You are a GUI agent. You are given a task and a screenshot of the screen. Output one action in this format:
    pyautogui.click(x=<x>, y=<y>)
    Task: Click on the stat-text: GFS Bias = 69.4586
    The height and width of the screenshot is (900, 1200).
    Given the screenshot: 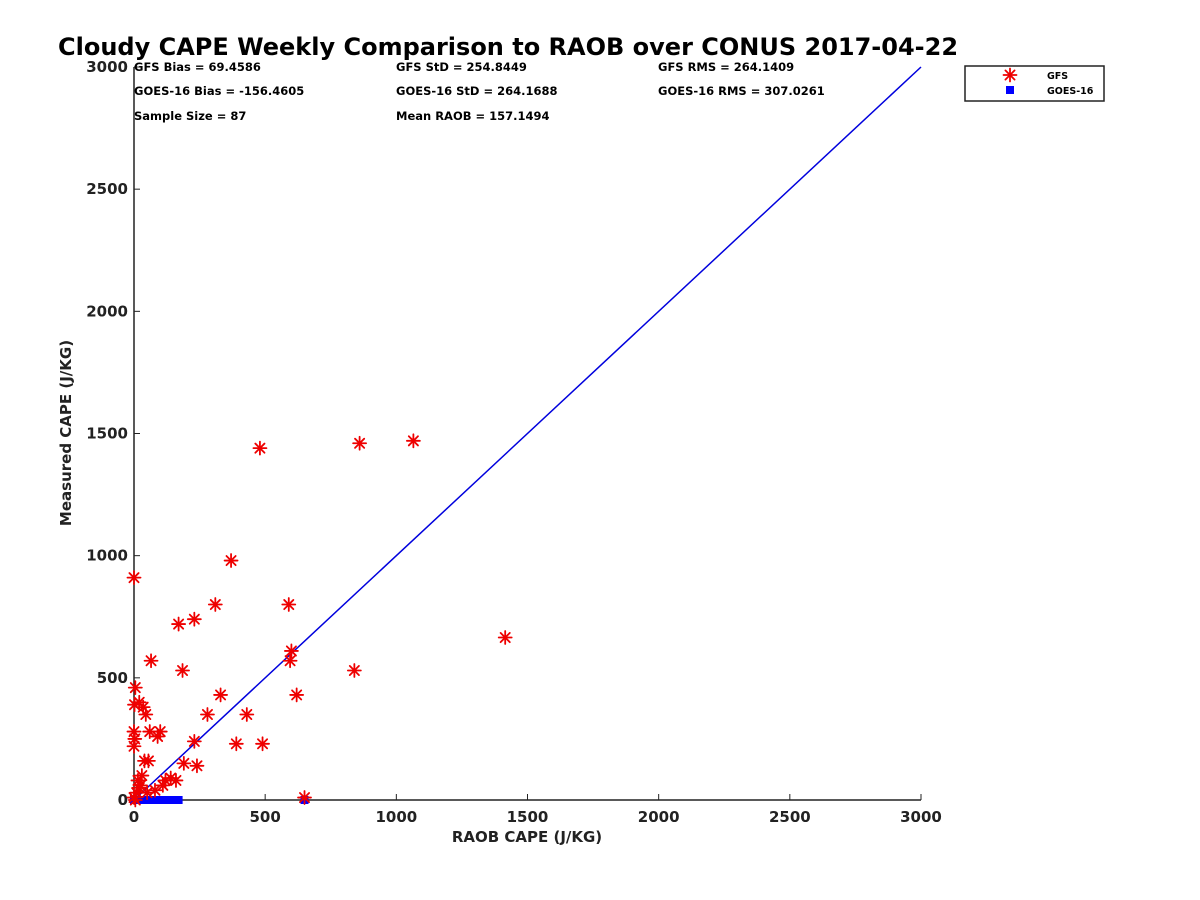 What is the action you would take?
    pyautogui.click(x=197, y=67)
    